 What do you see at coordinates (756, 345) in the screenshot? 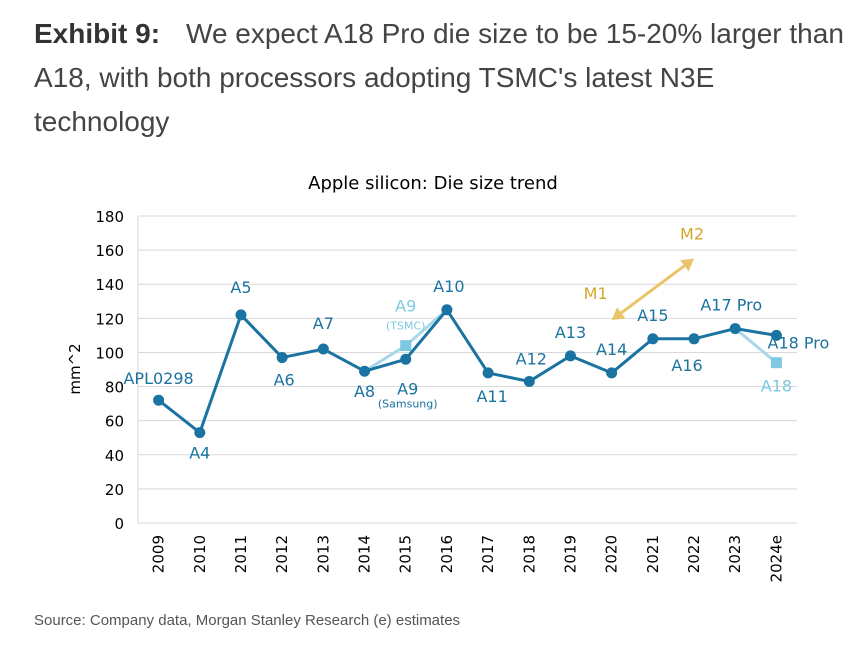
I see `line-a18` at bounding box center [756, 345].